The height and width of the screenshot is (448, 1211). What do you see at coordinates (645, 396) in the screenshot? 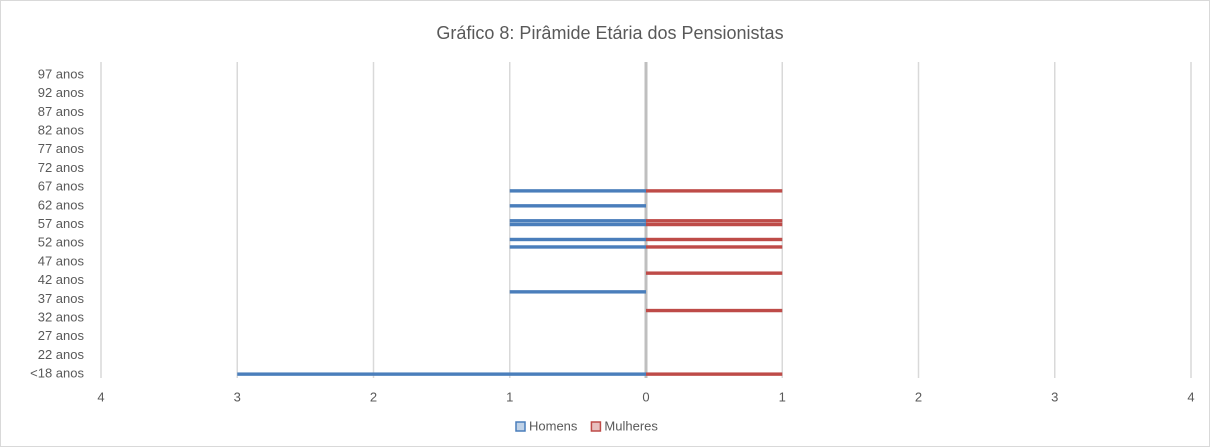
I see `x-tick-label: 0` at bounding box center [645, 396].